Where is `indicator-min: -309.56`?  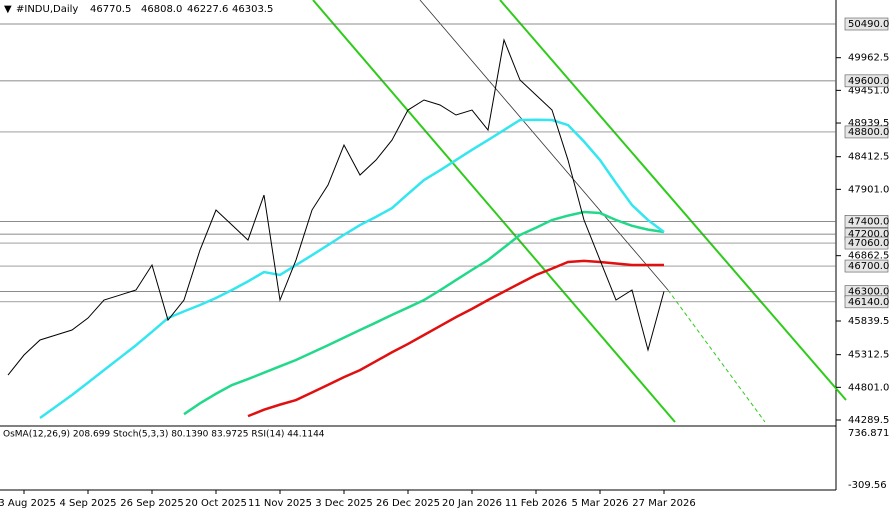 indicator-min: -309.56 is located at coordinates (867, 485).